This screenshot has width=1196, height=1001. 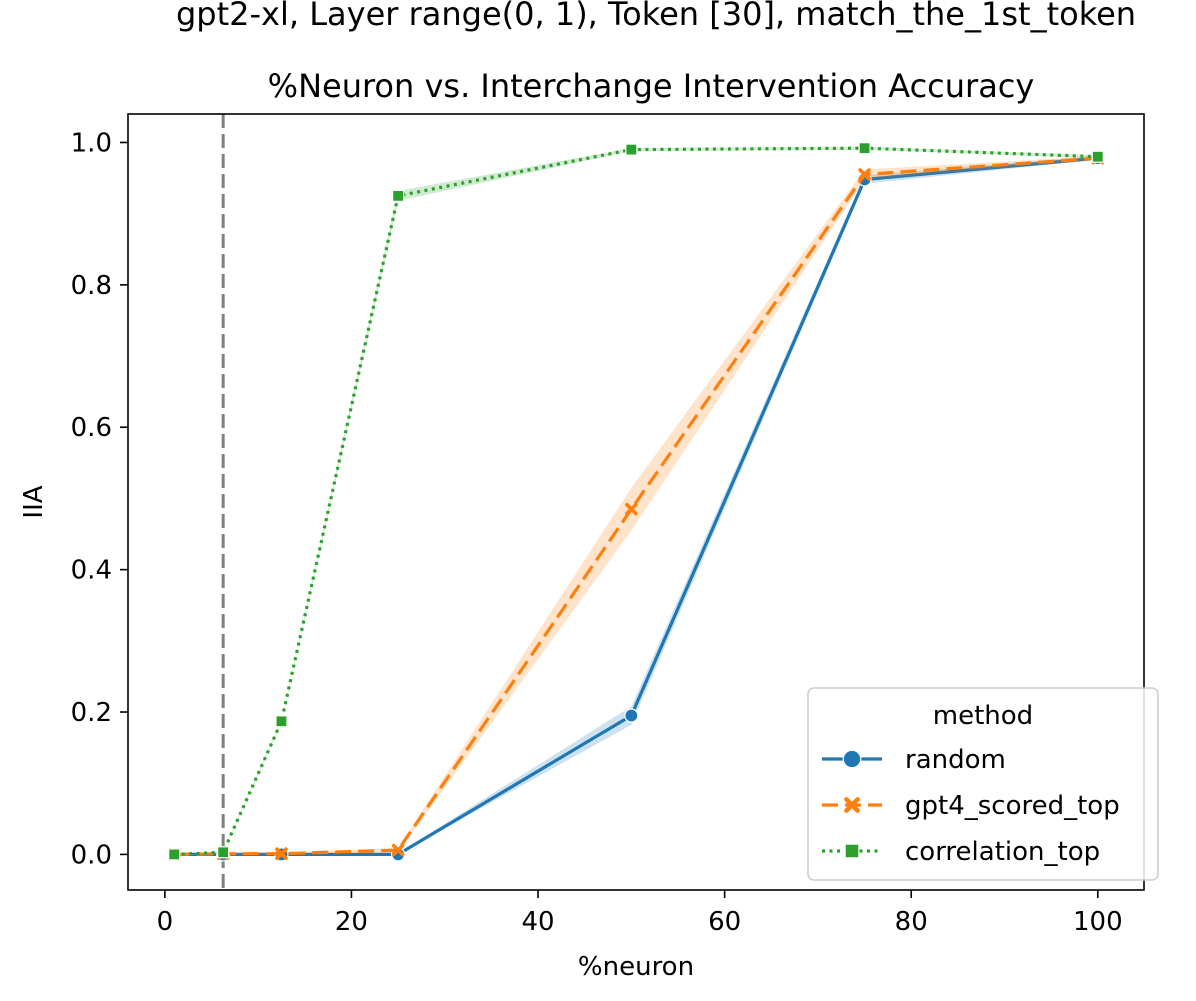 I want to click on y-axis: 0.0 0.2 0.4 0.6 0.8 1.0, so click(x=99, y=499).